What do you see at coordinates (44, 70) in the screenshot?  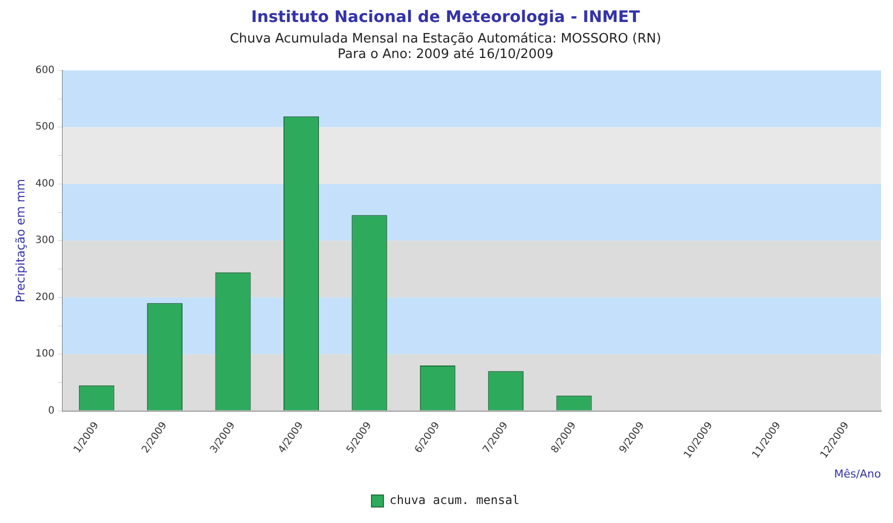 I see `y-tick-label: 600` at bounding box center [44, 70].